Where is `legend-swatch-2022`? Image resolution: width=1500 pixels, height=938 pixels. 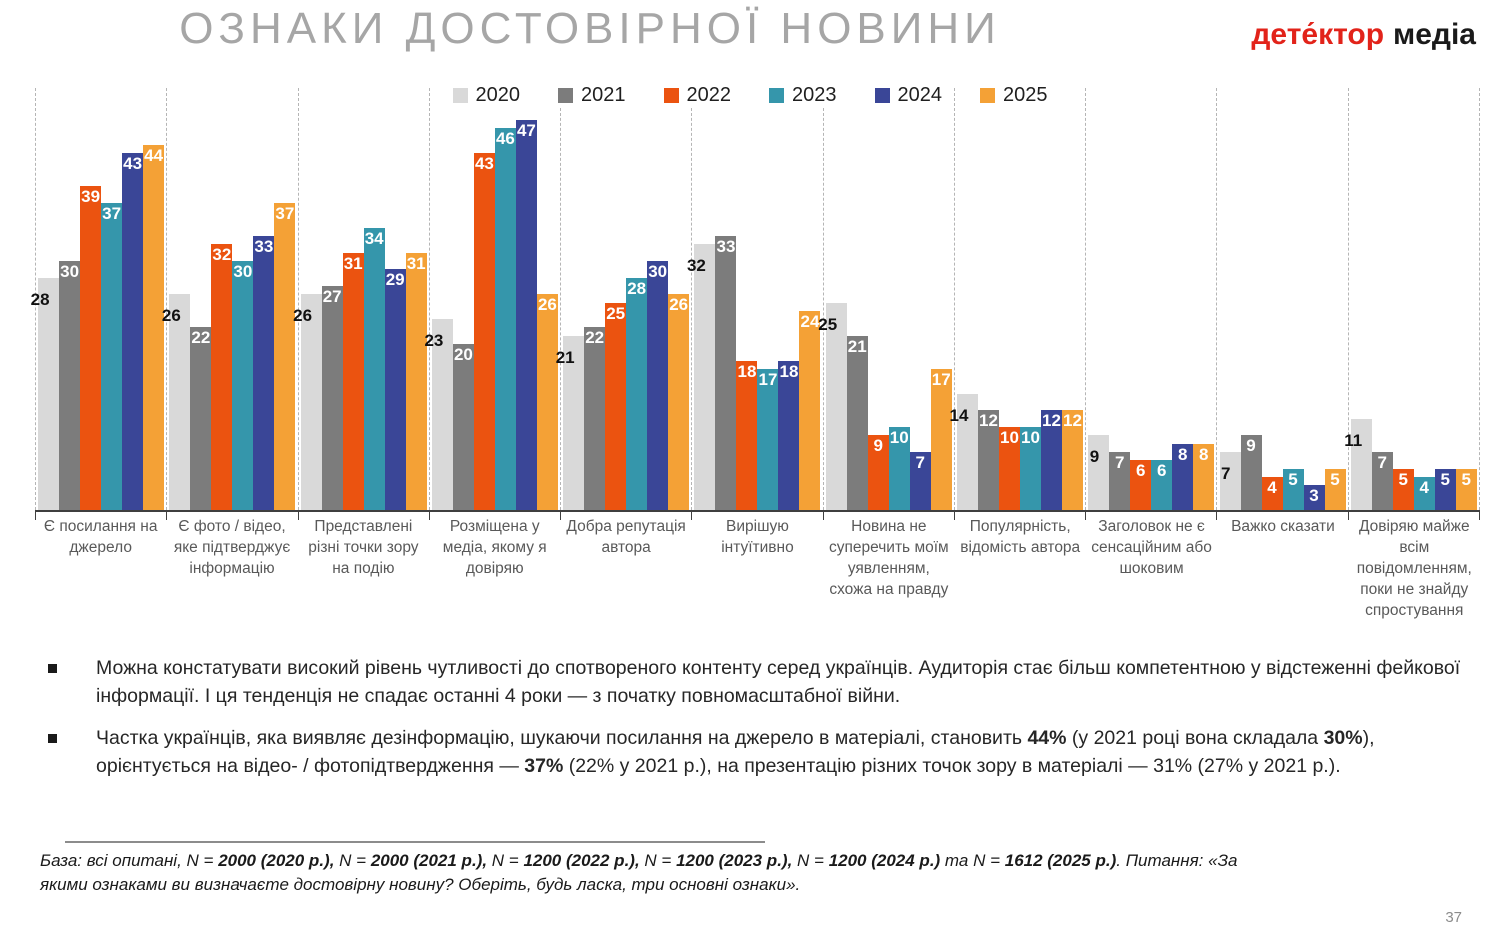 legend-swatch-2022 is located at coordinates (671, 95).